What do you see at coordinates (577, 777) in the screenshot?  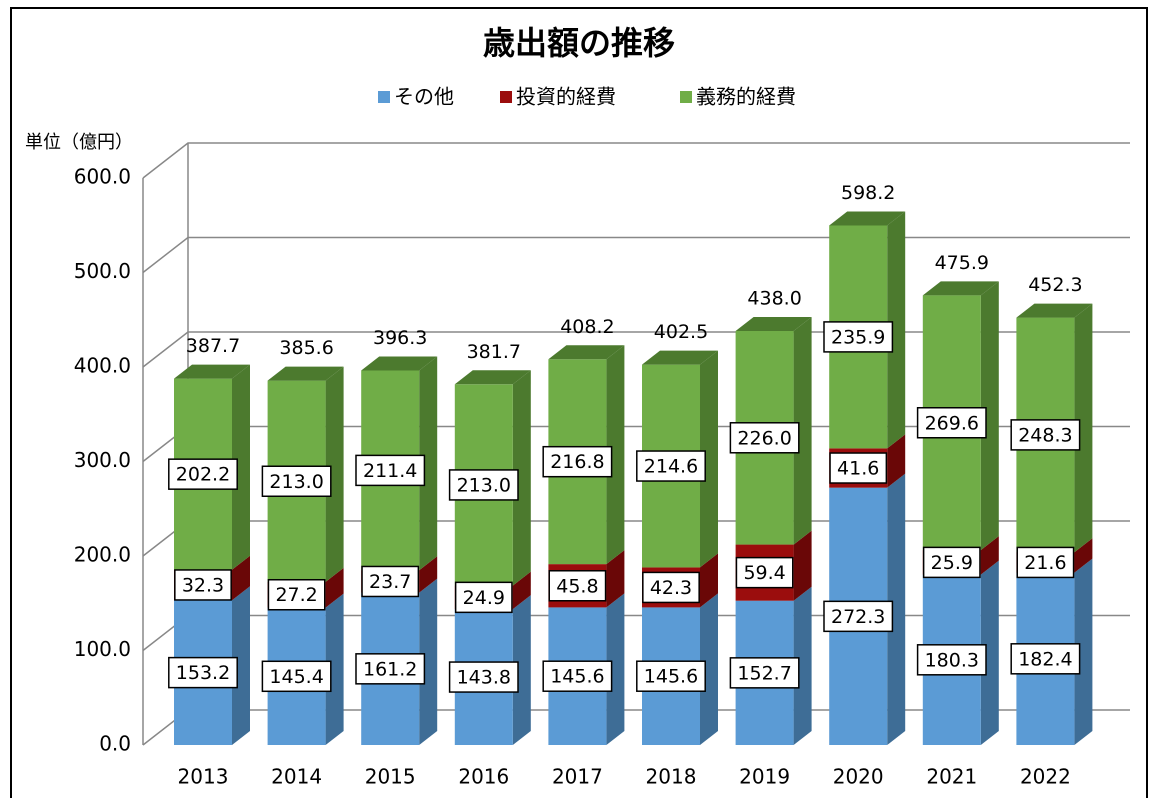 I see `x-tick-label: 2017` at bounding box center [577, 777].